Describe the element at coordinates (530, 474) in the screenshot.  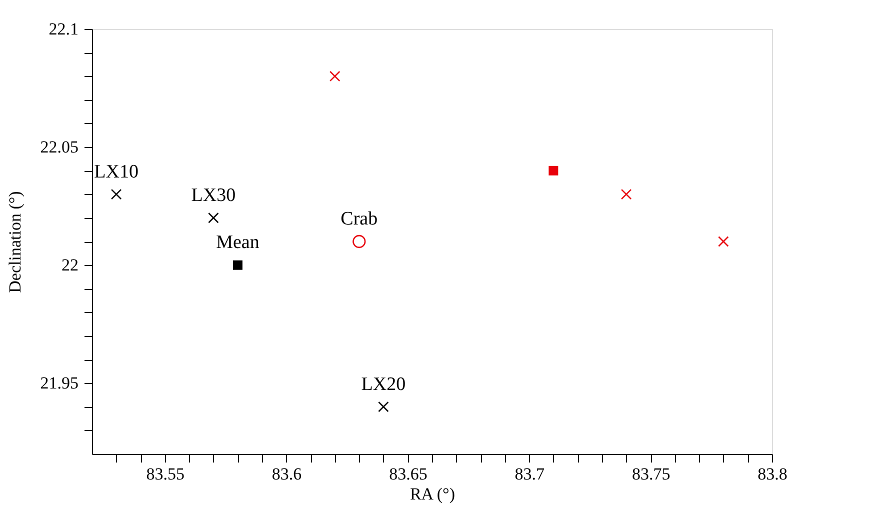
I see `x-tick-label: 83.7` at that location.